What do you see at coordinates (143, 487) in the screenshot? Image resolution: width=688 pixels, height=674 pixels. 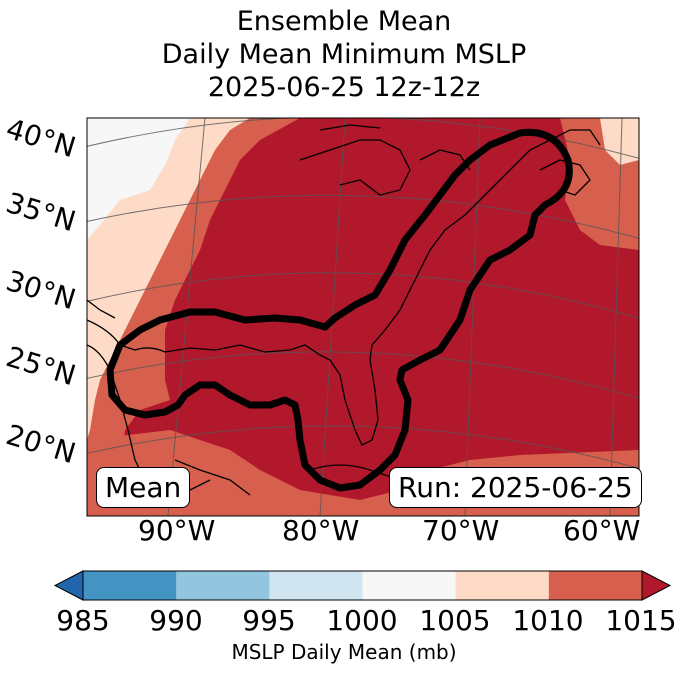 I see `mean-label-box: Mean` at bounding box center [143, 487].